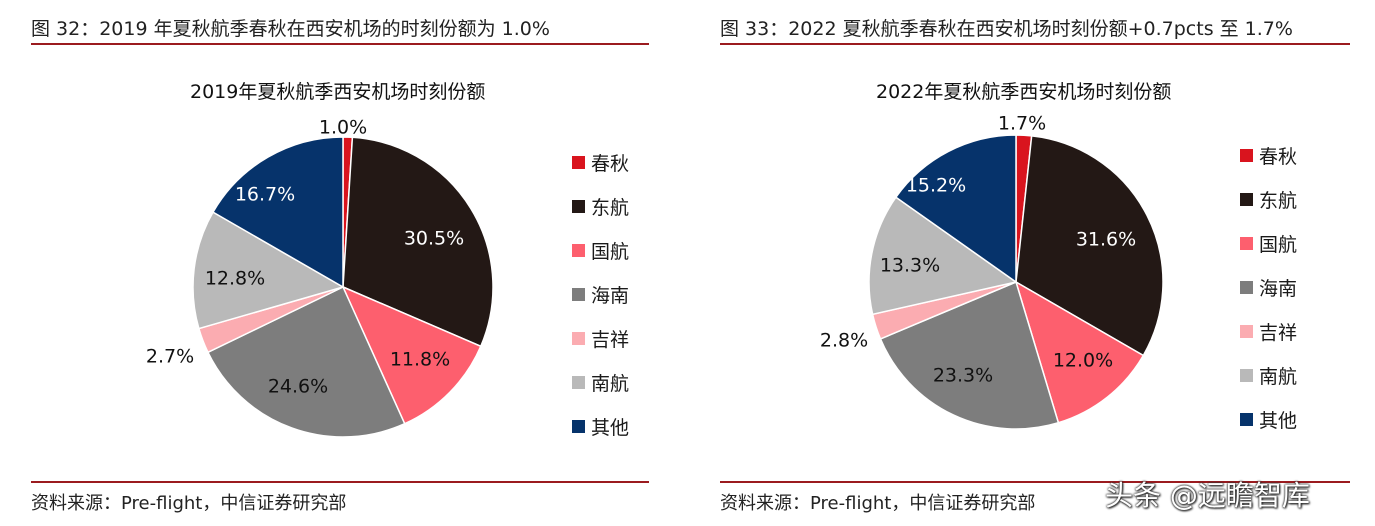  Describe the element at coordinates (420, 360) in the screenshot. I see `data-label-3: 11.8%` at that location.